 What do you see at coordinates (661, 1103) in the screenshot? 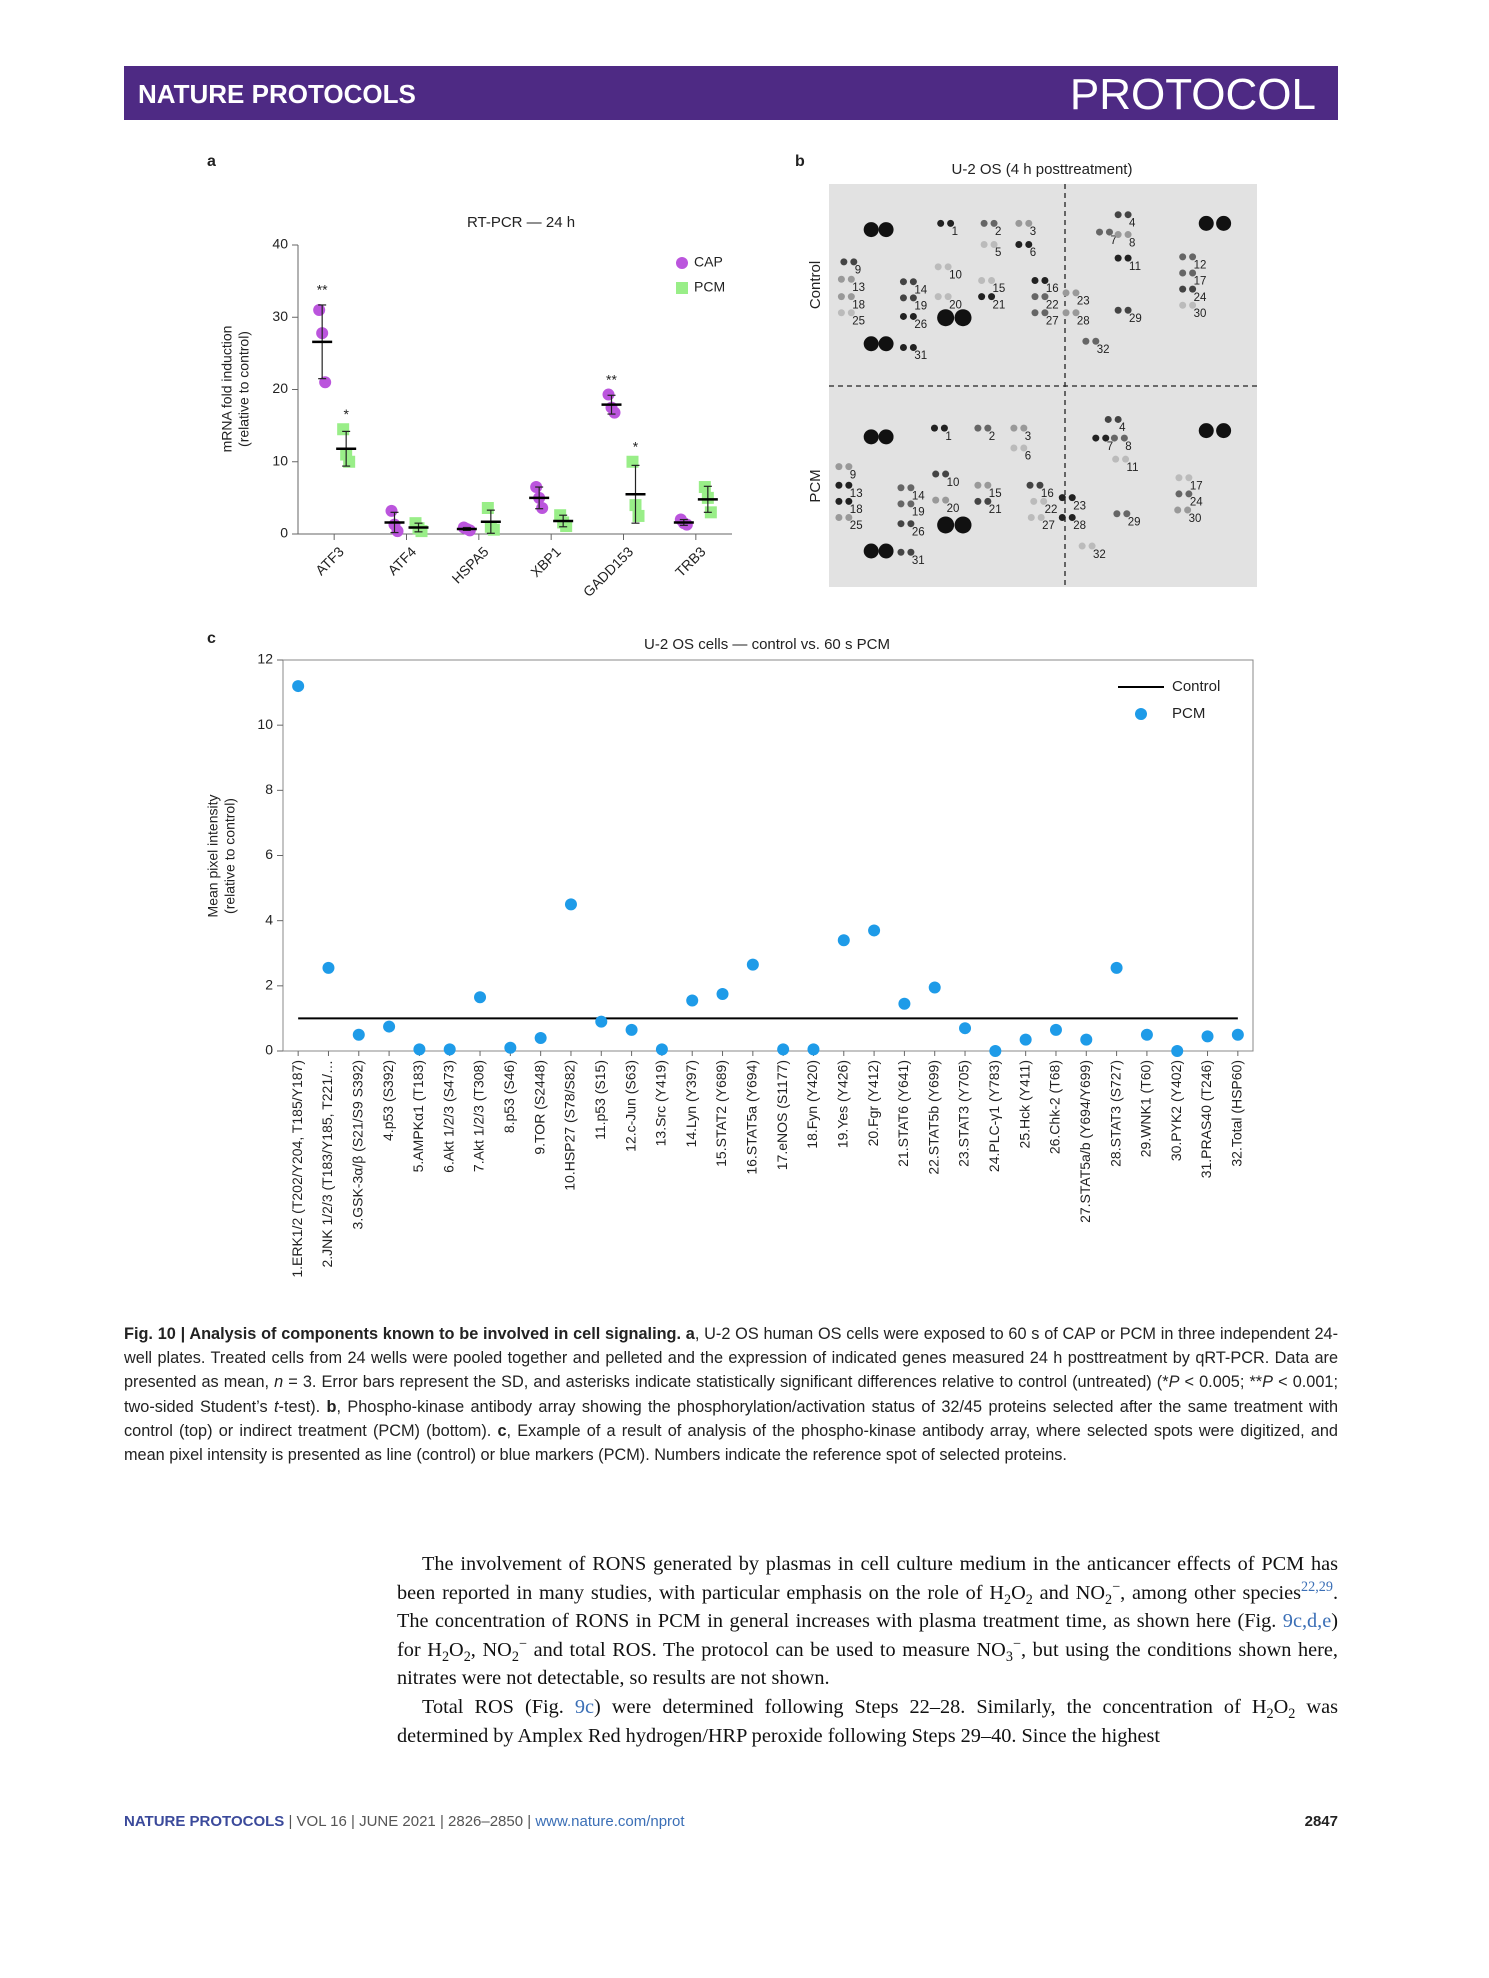
I see `x-tick-label: 13.Src (Y419)` at bounding box center [661, 1103].